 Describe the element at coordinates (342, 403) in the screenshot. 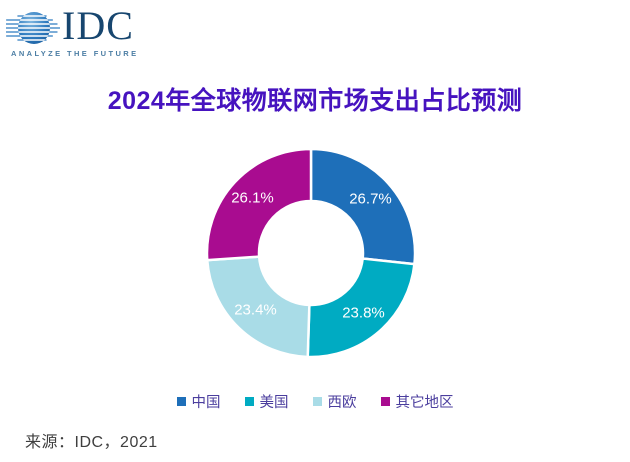

I see `legend-label: 西欧` at that location.